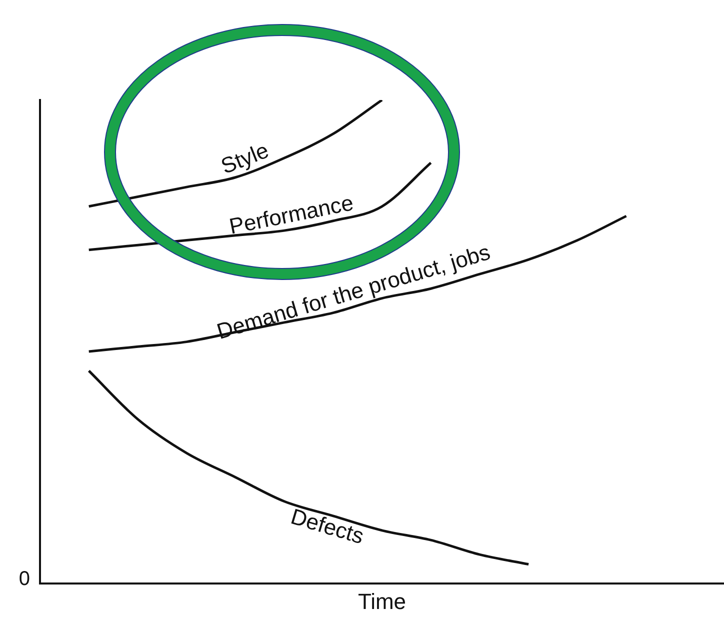 The height and width of the screenshot is (620, 724). I want to click on text: 0, so click(24, 579).